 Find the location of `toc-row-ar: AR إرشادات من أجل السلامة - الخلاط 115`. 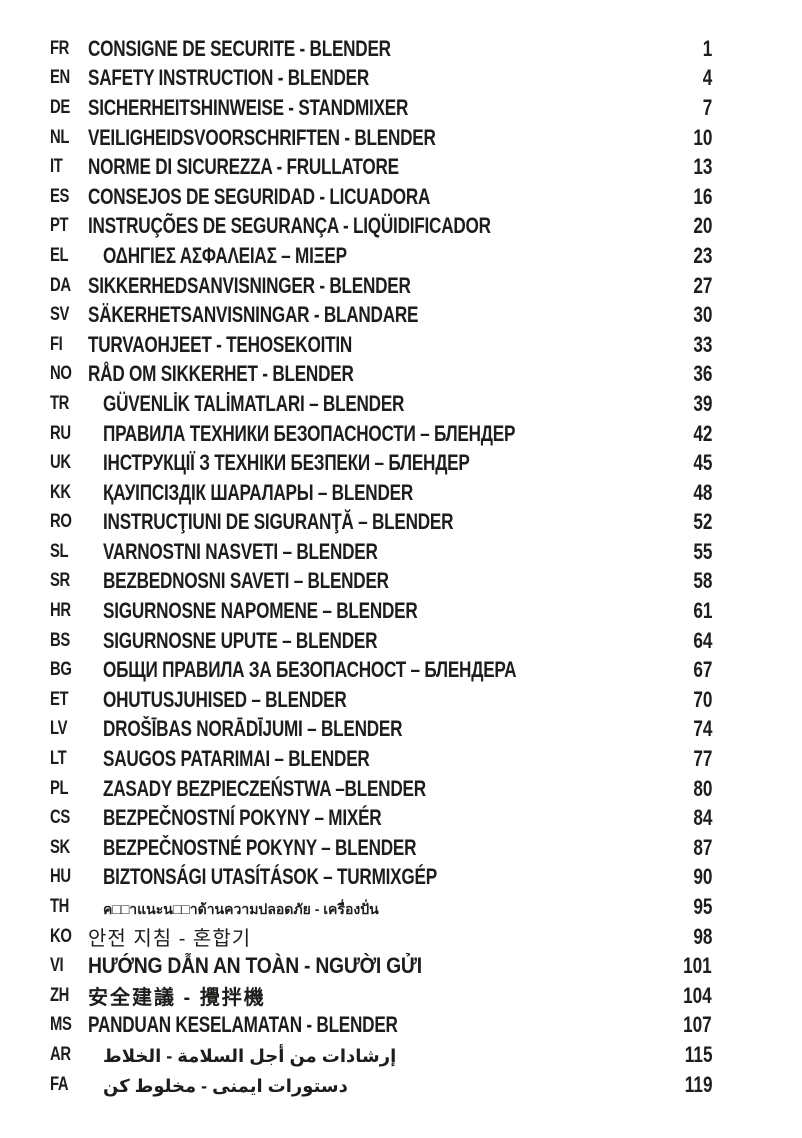

toc-row-ar: AR إرشادات من أجل السلامة - الخلاط 115 is located at coordinates (381, 1055).